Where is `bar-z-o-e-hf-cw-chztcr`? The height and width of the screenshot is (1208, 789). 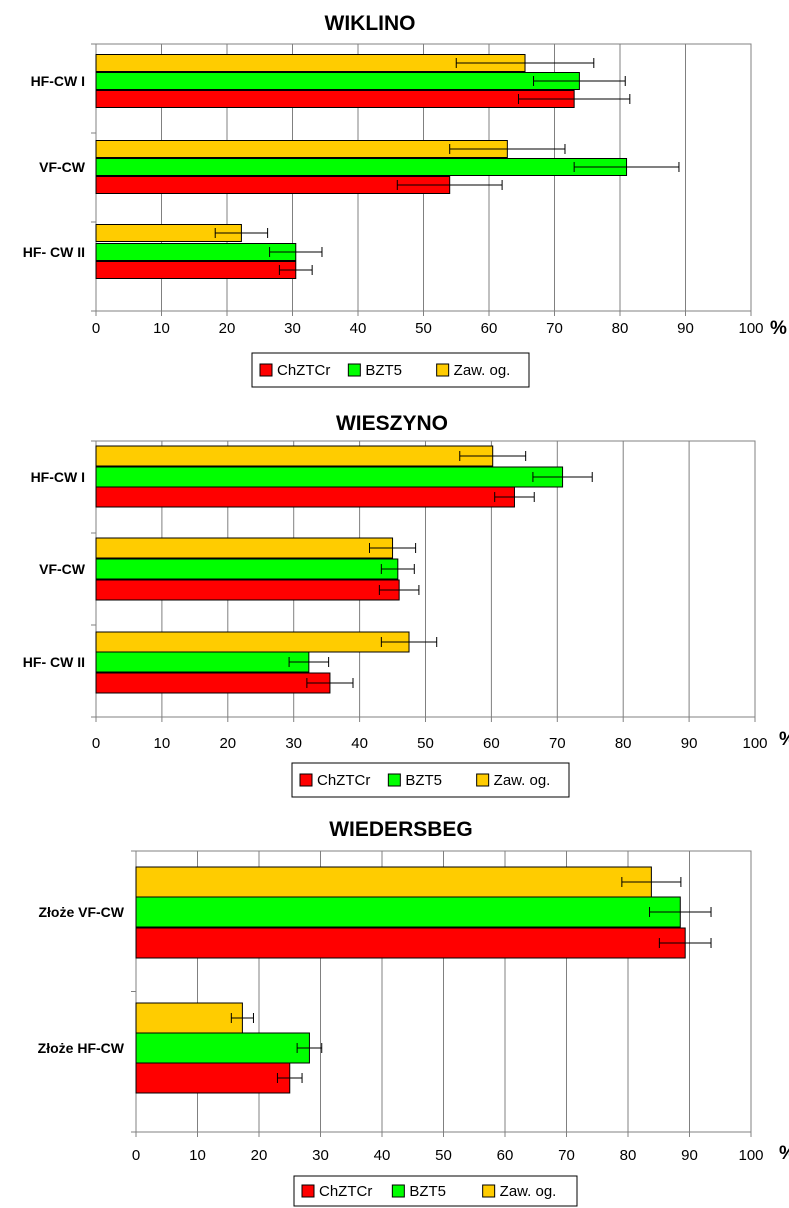 bar-z-o-e-hf-cw-chztcr is located at coordinates (213, 1078).